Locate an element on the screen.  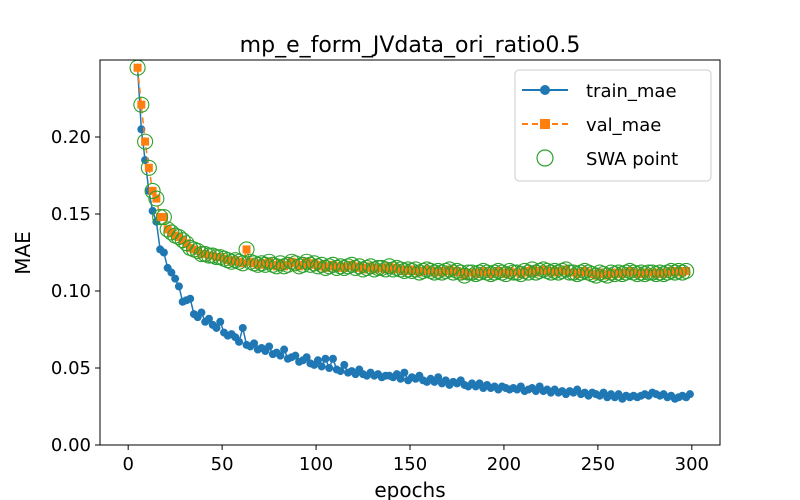
legend-val-label: val_mae is located at coordinates (623, 125).